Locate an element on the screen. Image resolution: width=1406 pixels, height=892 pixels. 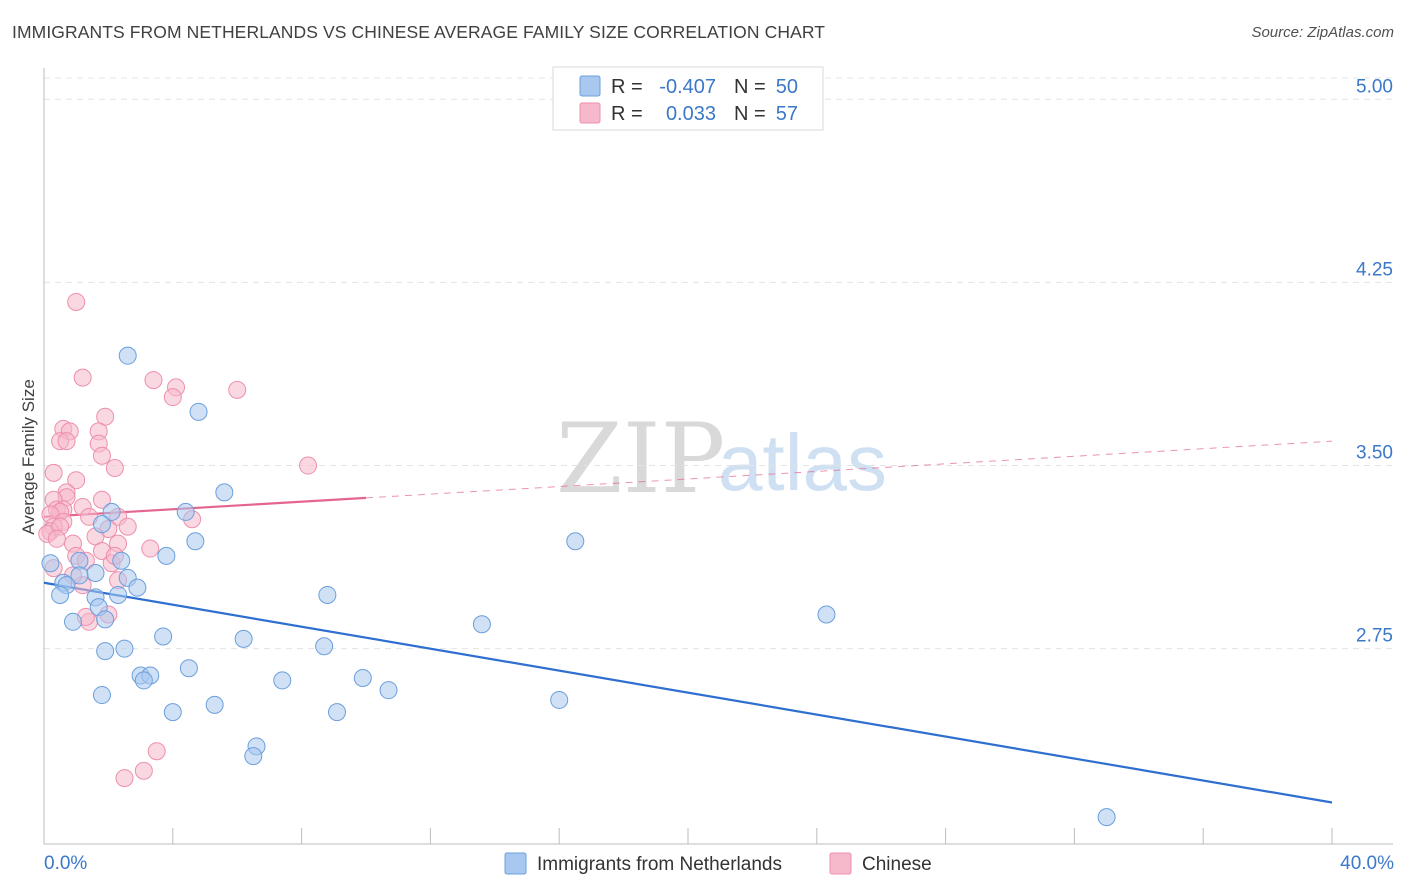
bottom-legend-label-chinese: Chinese is located at coordinates (897, 864).